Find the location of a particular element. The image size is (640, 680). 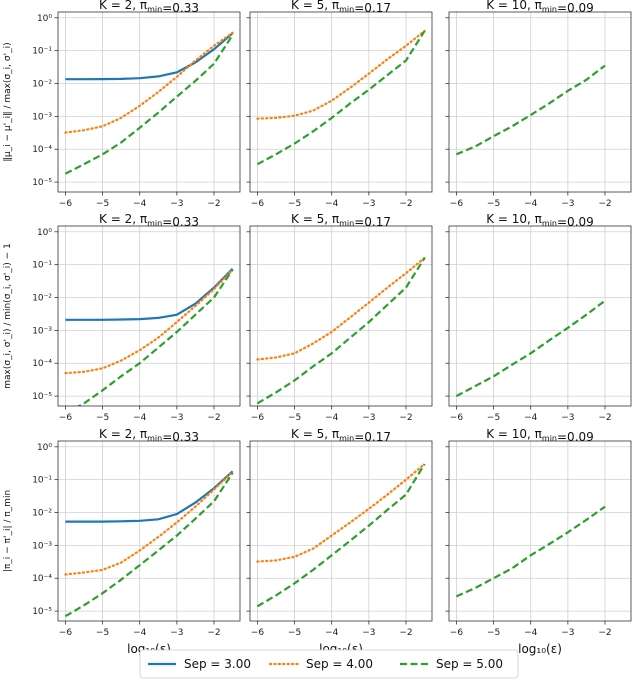

panel-r0-c1: −6 −5 −4 −3 −2 K = 5, πmin=0.17 is located at coordinates (339, 104).